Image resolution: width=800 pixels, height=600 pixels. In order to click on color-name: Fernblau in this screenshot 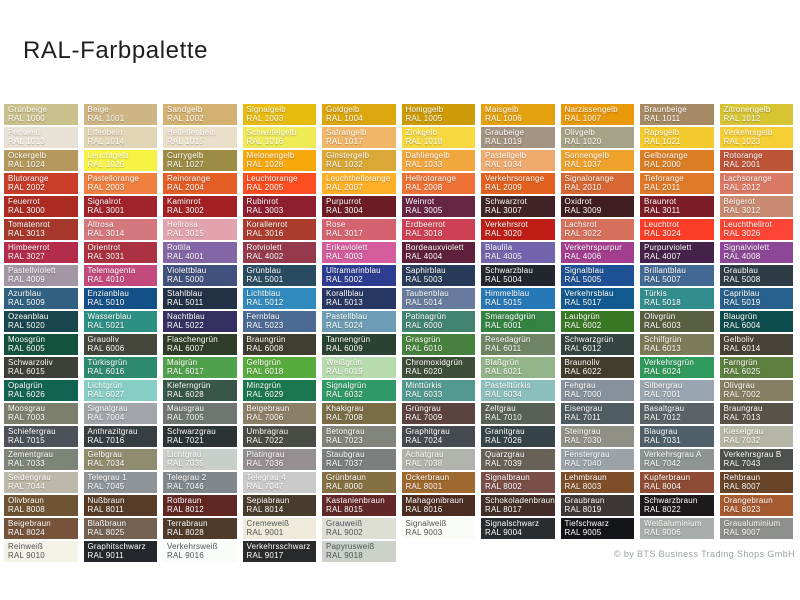, I will do `click(263, 316)`.